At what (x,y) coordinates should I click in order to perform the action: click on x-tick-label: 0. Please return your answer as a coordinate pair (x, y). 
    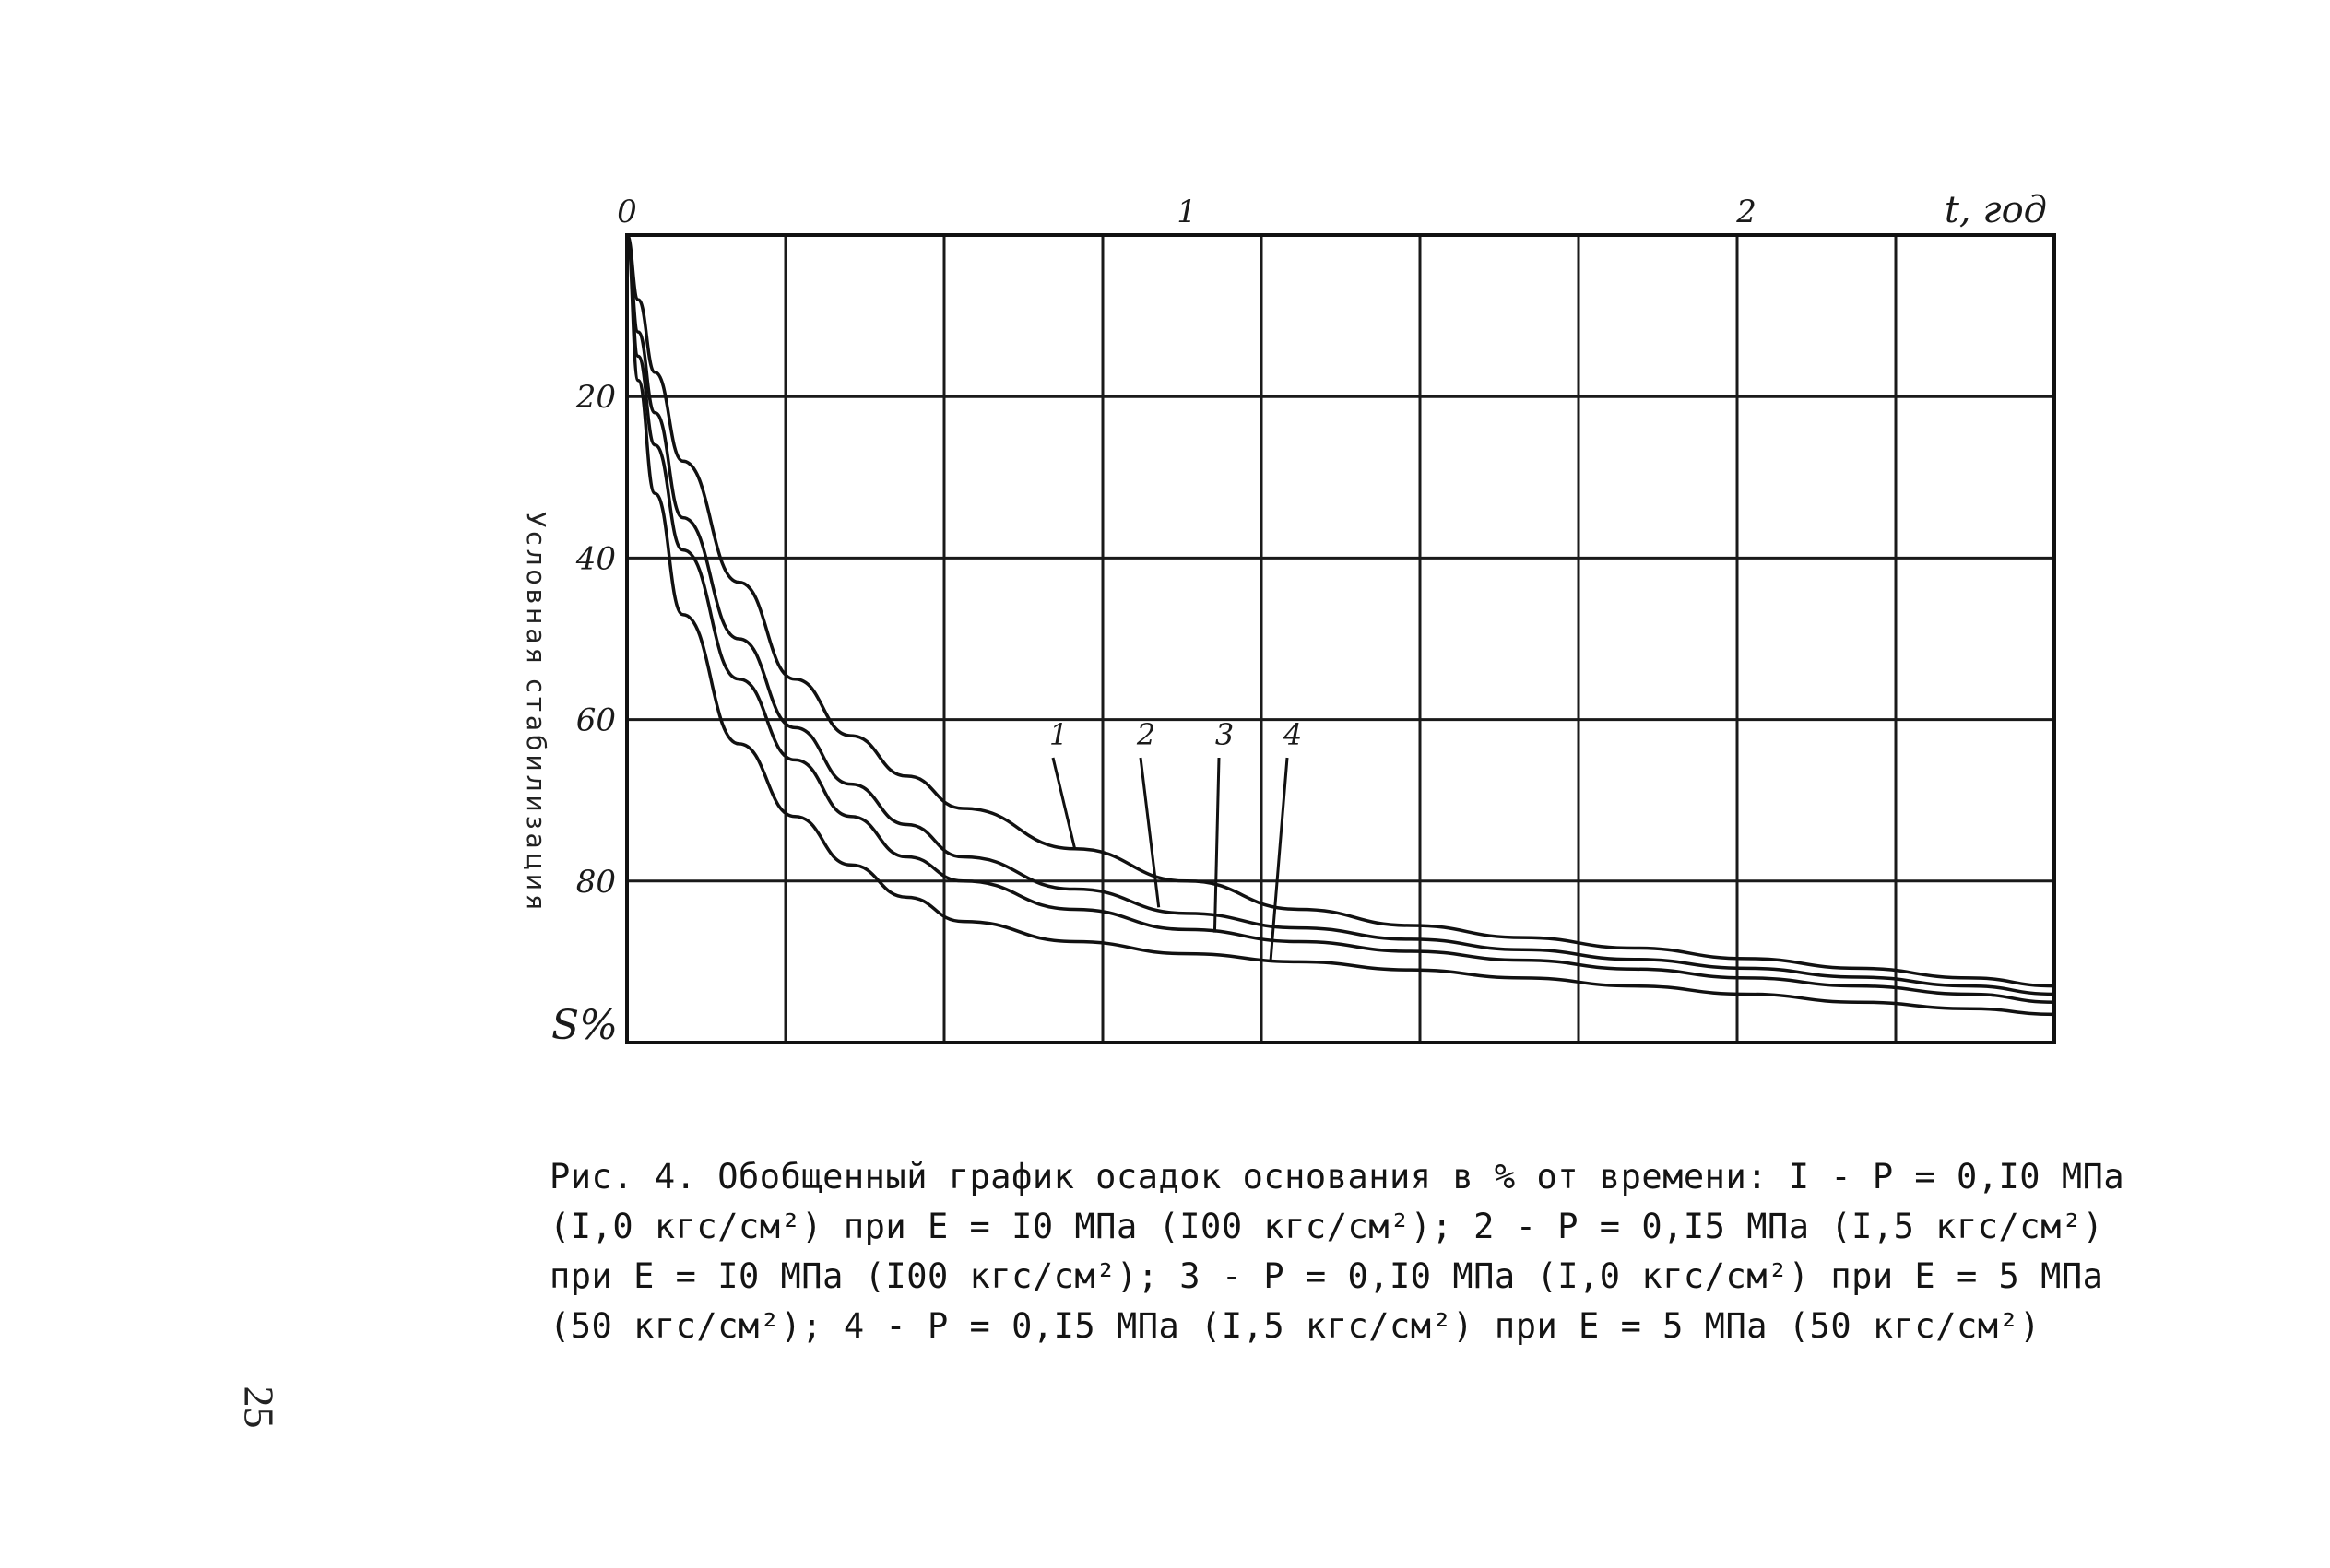
    Looking at the image, I should click on (627, 212).